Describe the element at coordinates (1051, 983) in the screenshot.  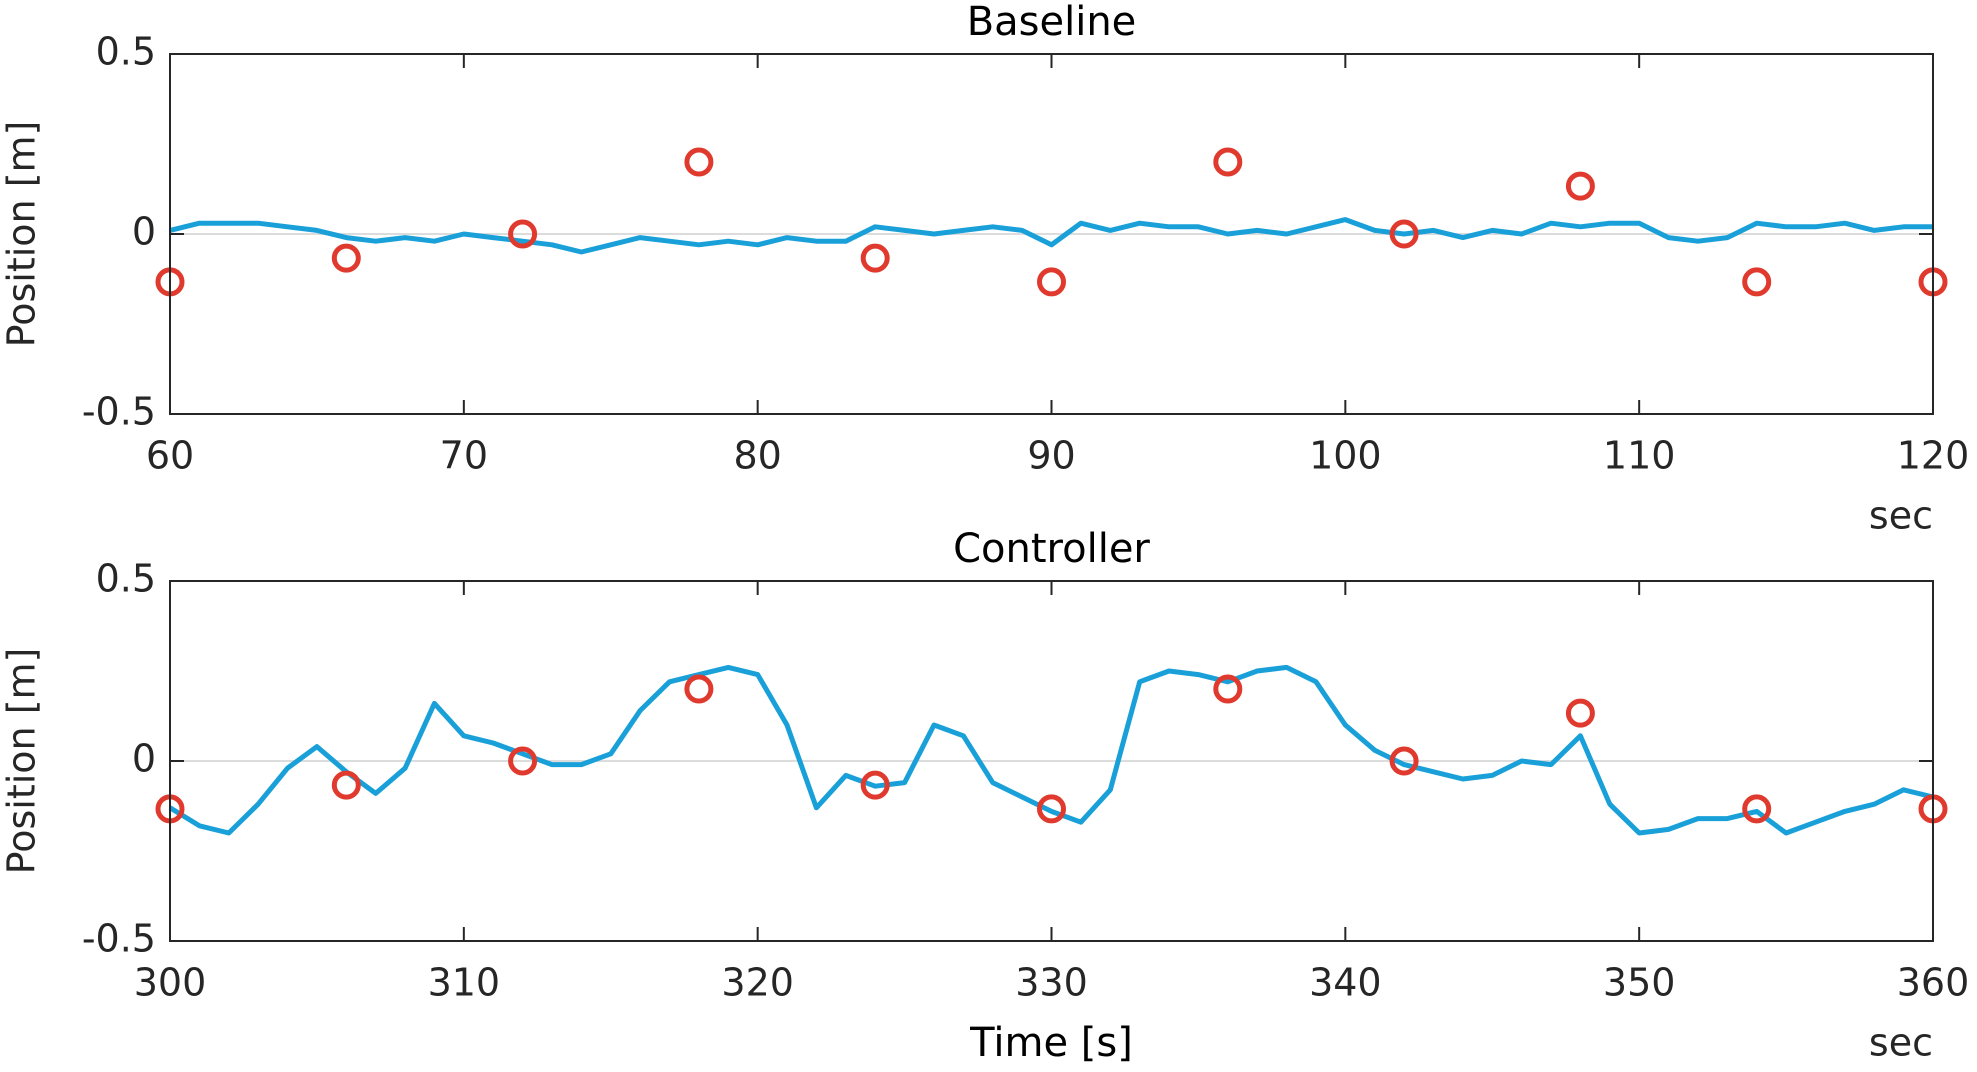
I see `x-tick-label: 330` at that location.